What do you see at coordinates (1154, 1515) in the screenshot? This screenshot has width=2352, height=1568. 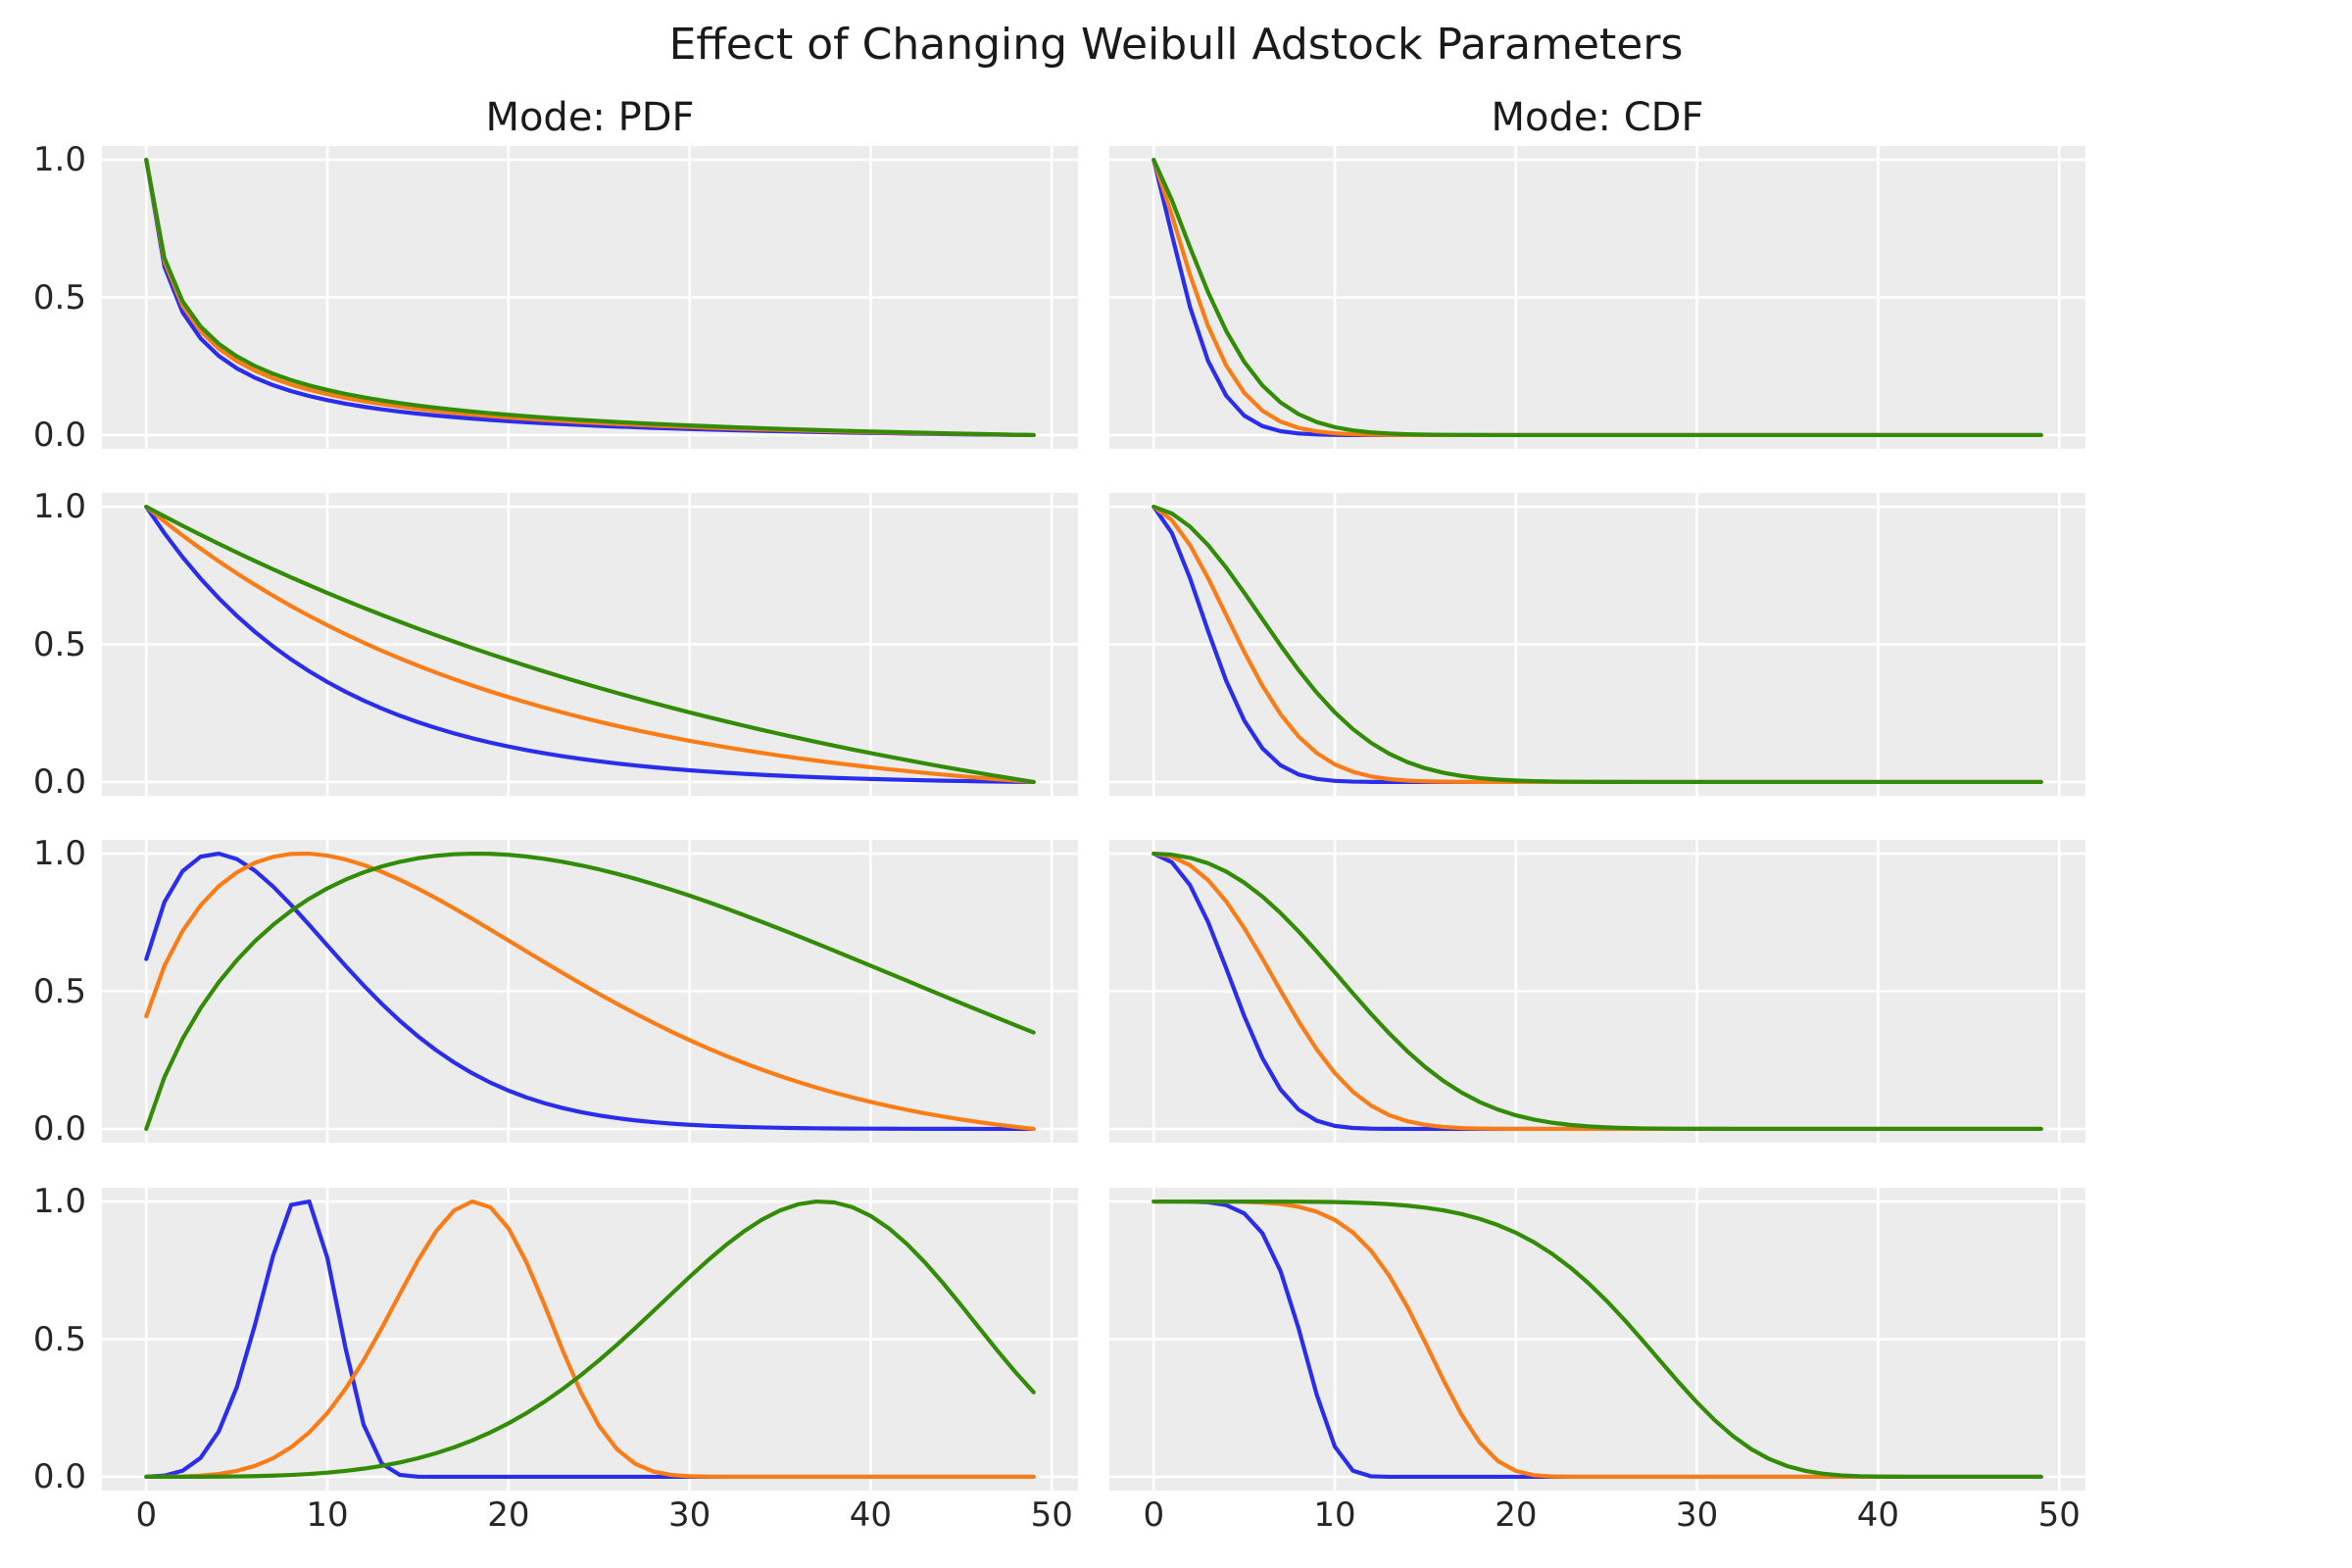 I see `x-tick-label-col1-0: 0` at bounding box center [1154, 1515].